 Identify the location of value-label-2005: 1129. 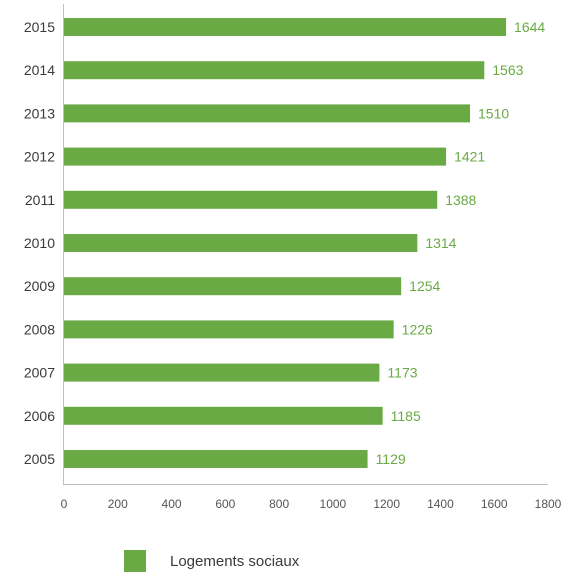
(391, 459).